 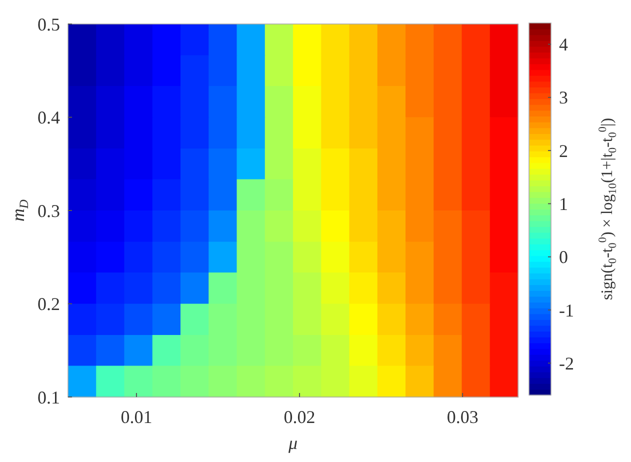 I want to click on color-bar-label: 1, so click(x=563, y=204).